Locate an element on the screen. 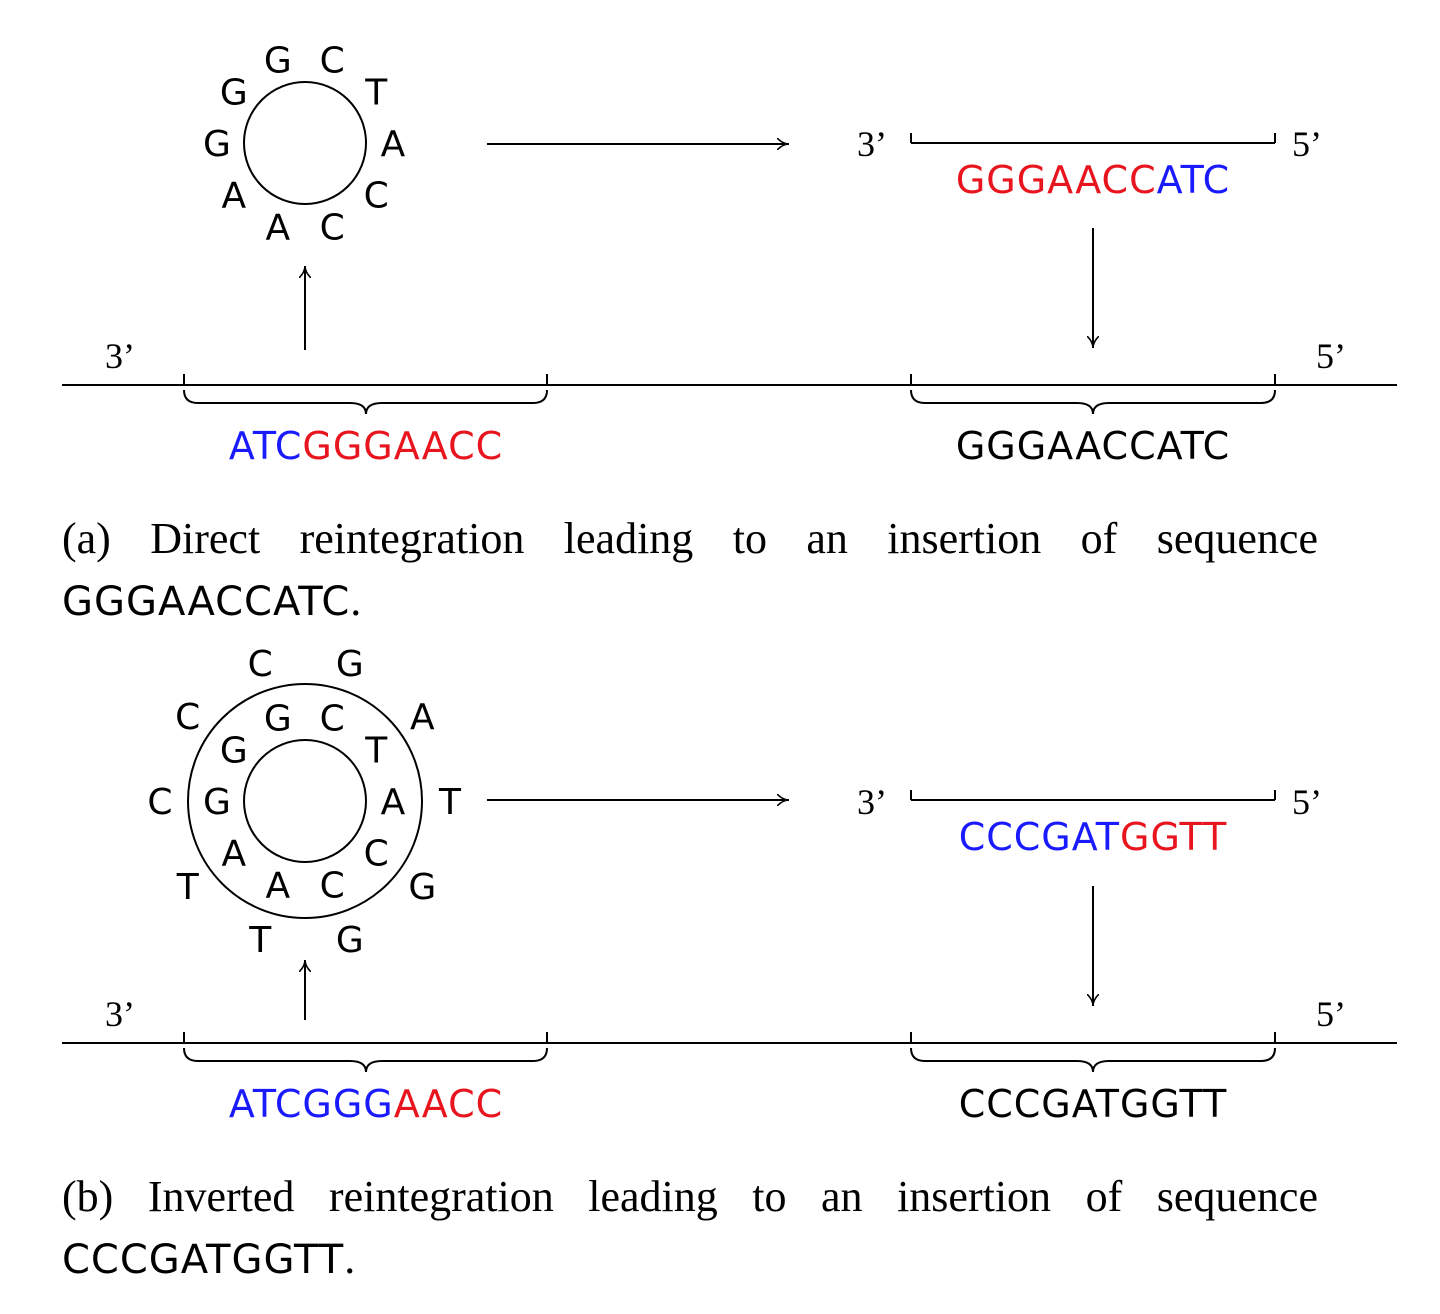 This screenshot has height=1314, width=1440. ring-b-inner-letter-1: C is located at coordinates (332, 718).